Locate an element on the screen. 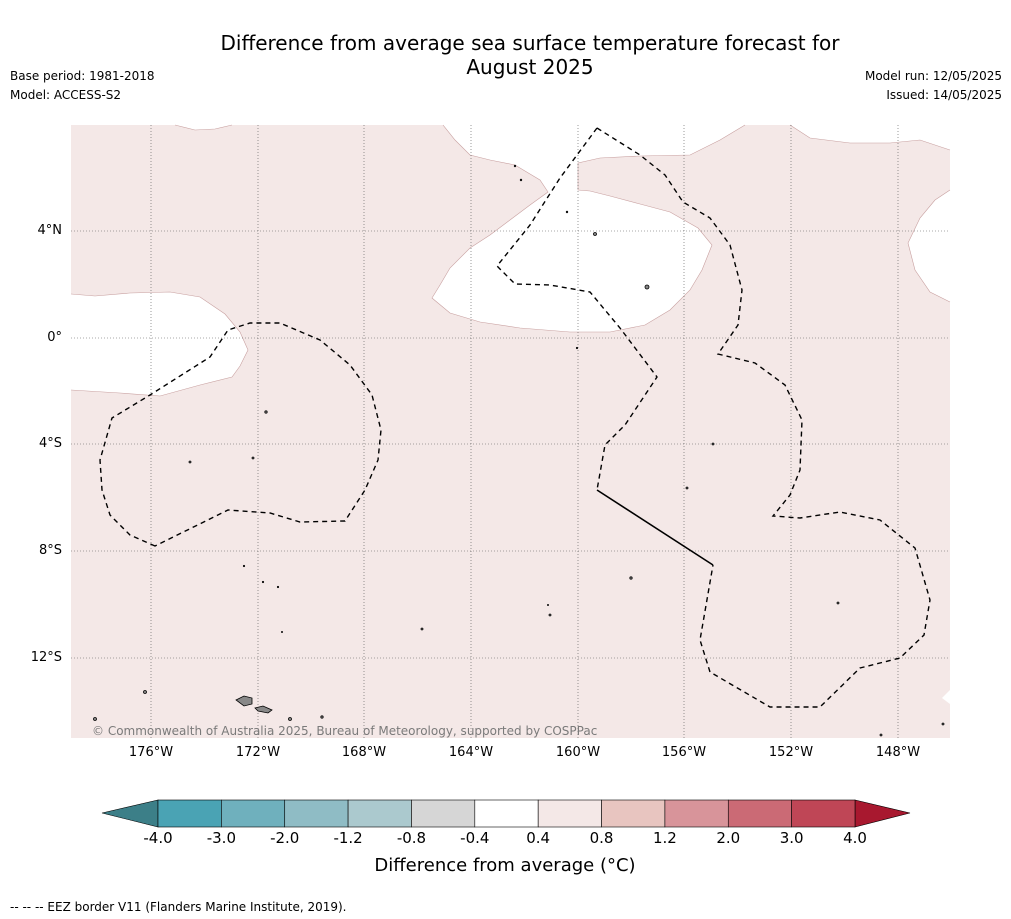  neutral-region-west is located at coordinates (159, 344).